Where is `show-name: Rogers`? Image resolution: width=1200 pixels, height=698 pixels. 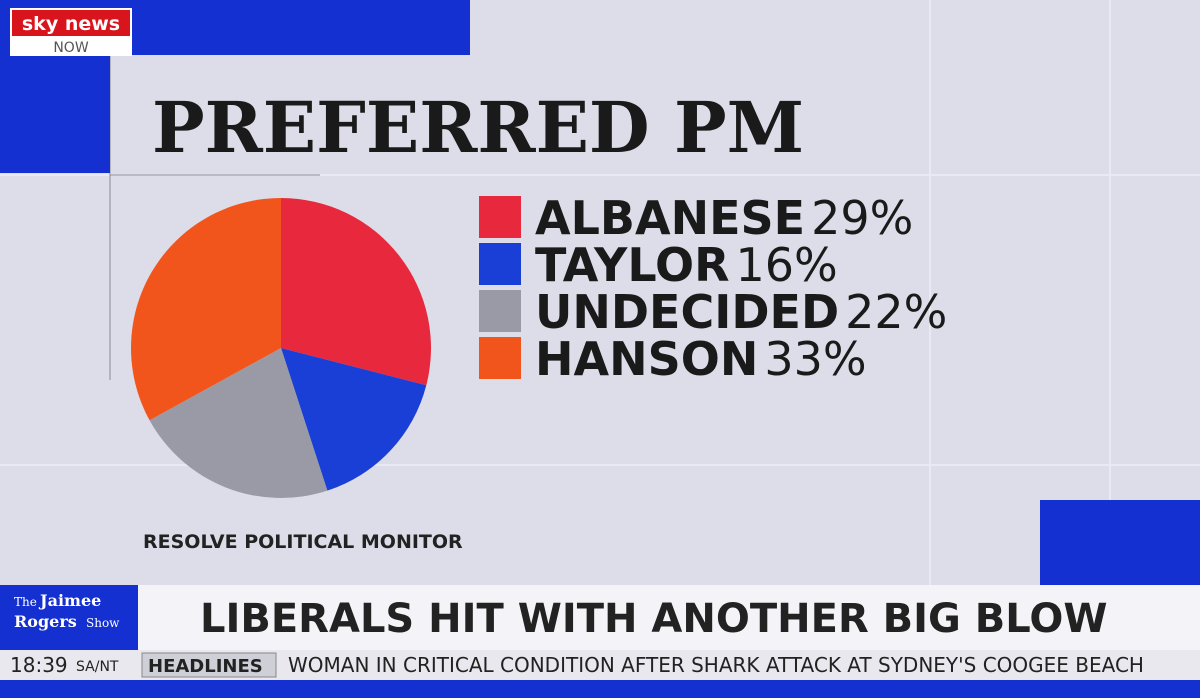 show-name: Rogers is located at coordinates (45, 621).